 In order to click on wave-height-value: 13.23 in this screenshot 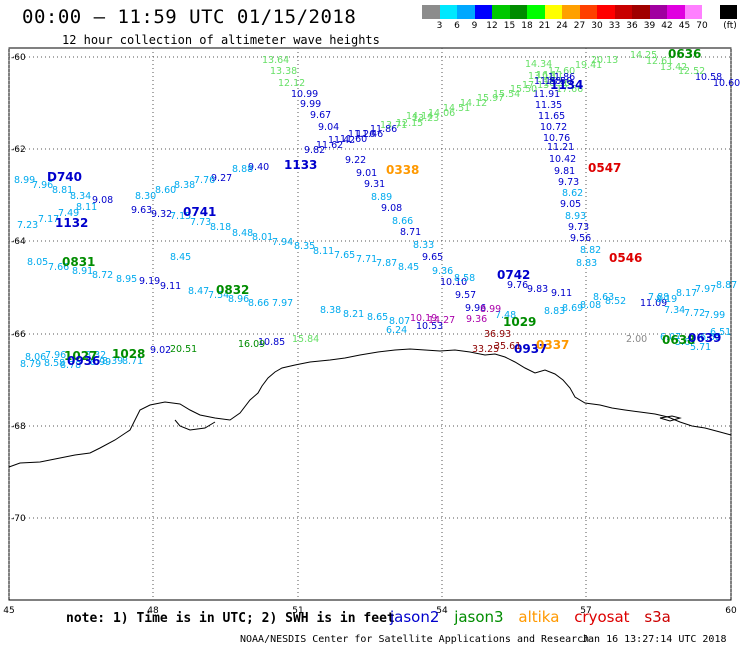, I will do `click(425, 118)`.